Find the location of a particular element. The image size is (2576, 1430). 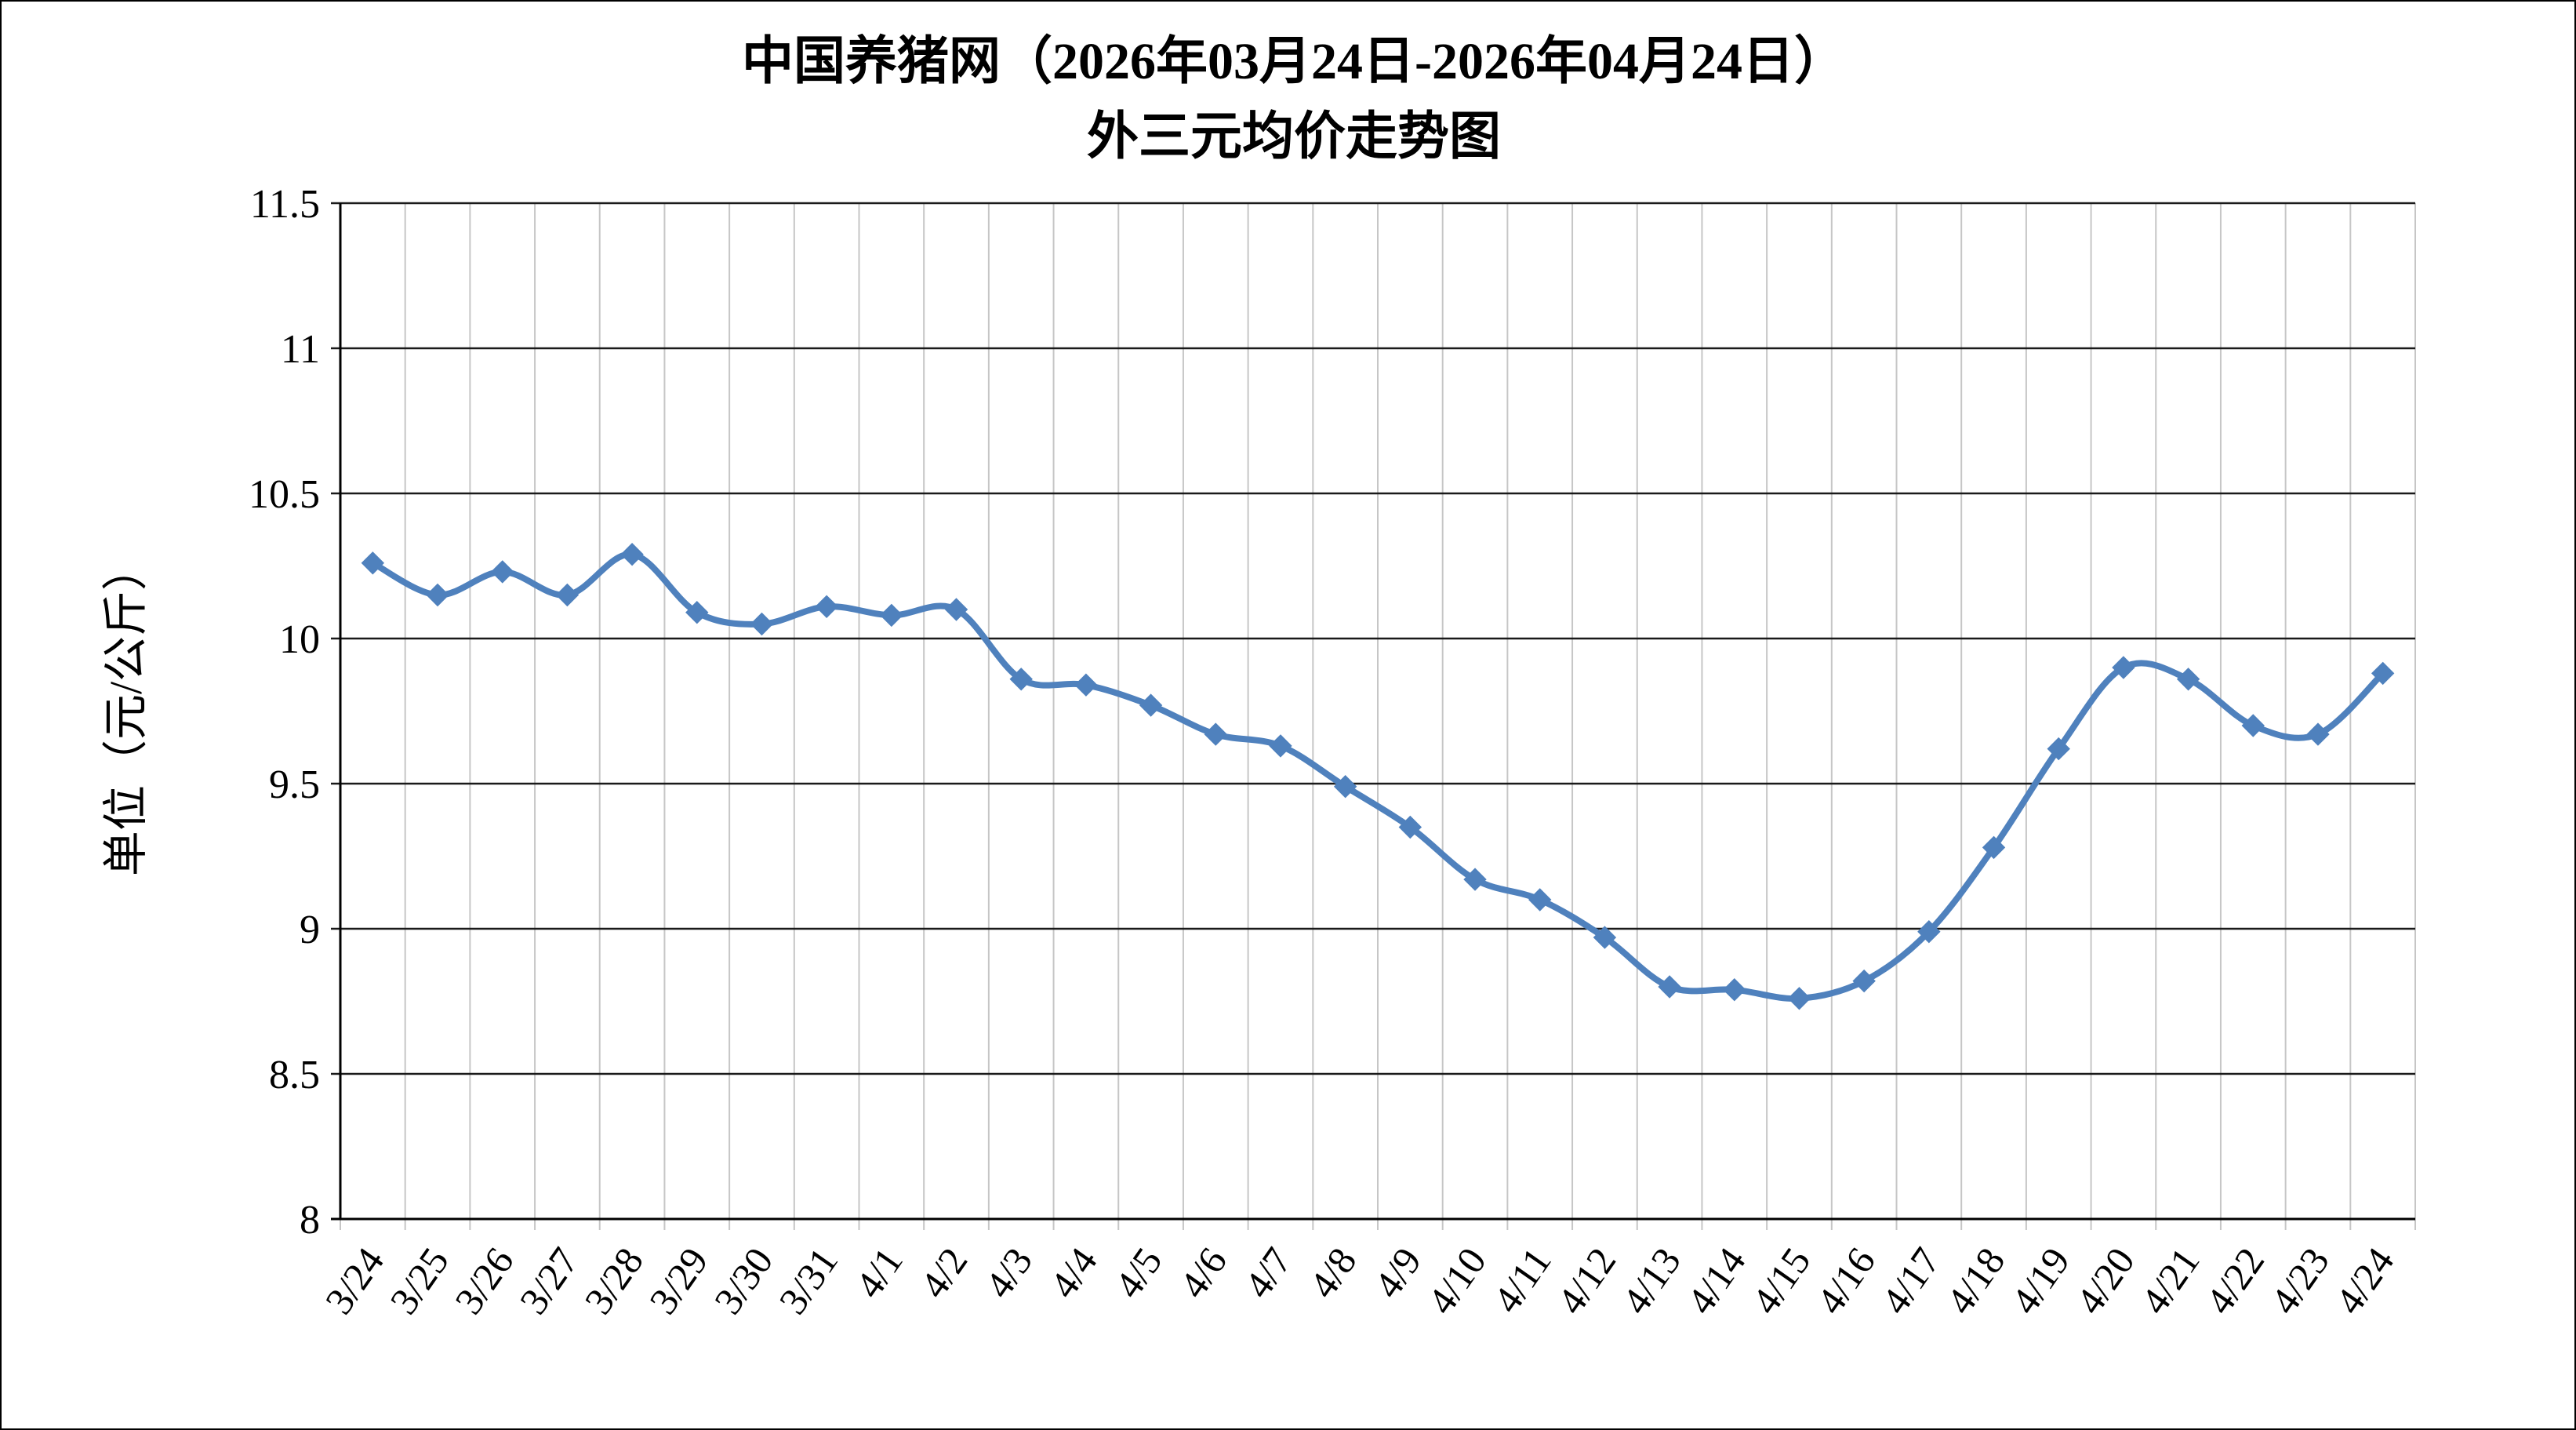

y-tick-label: 11 is located at coordinates (300, 349).